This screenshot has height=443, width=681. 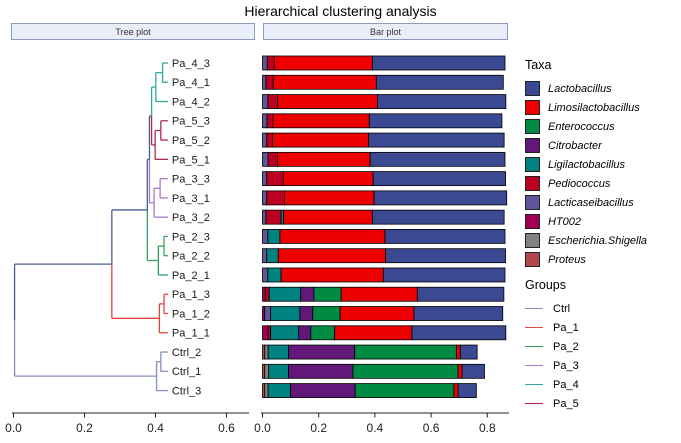 I want to click on group-legend-item: Pa_1, so click(x=602, y=327).